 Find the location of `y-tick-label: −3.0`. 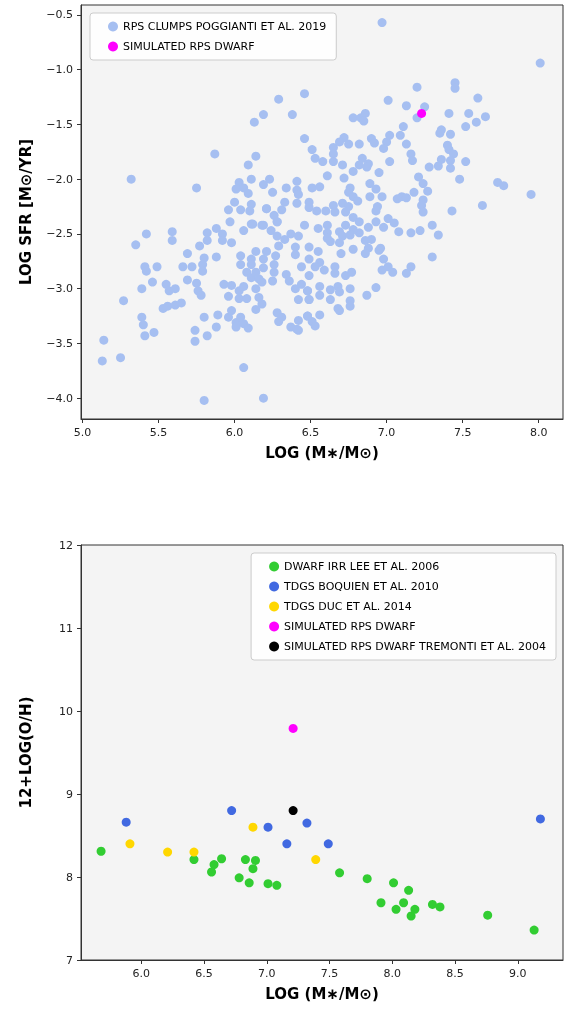

y-tick-label: −3.0 is located at coordinates (59, 289).